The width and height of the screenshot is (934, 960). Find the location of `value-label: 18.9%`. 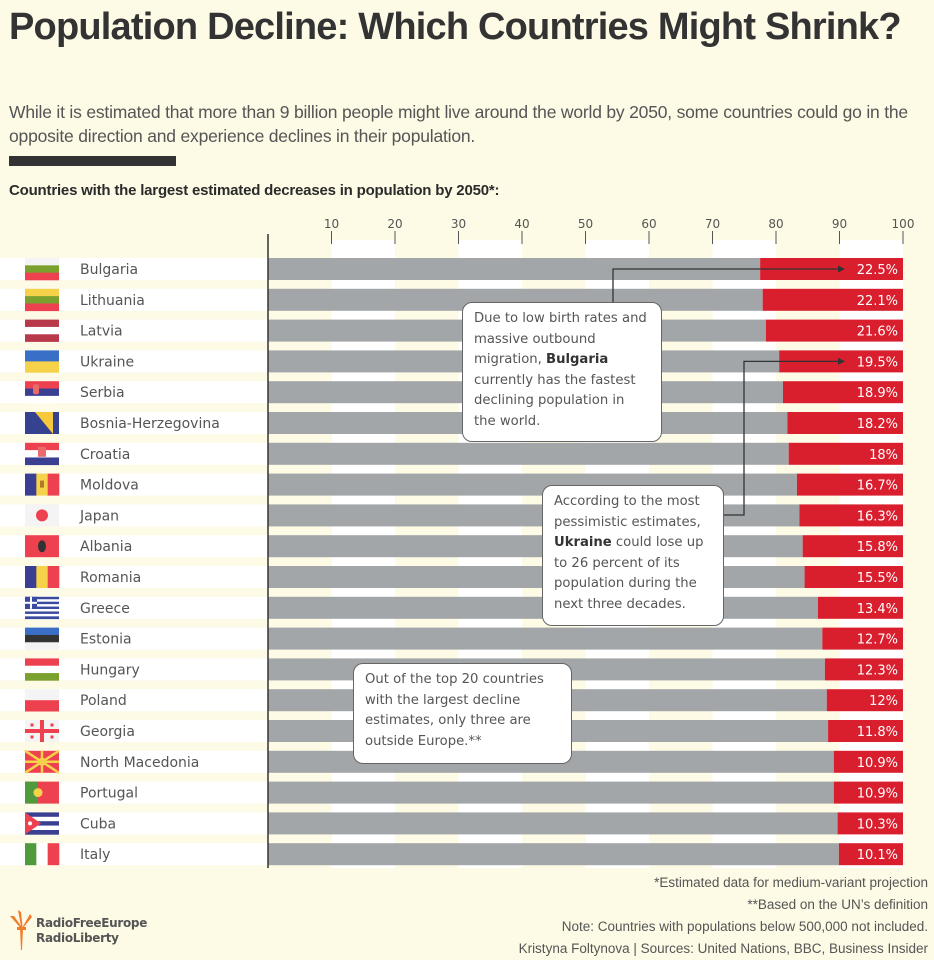

value-label: 18.9% is located at coordinates (877, 393).